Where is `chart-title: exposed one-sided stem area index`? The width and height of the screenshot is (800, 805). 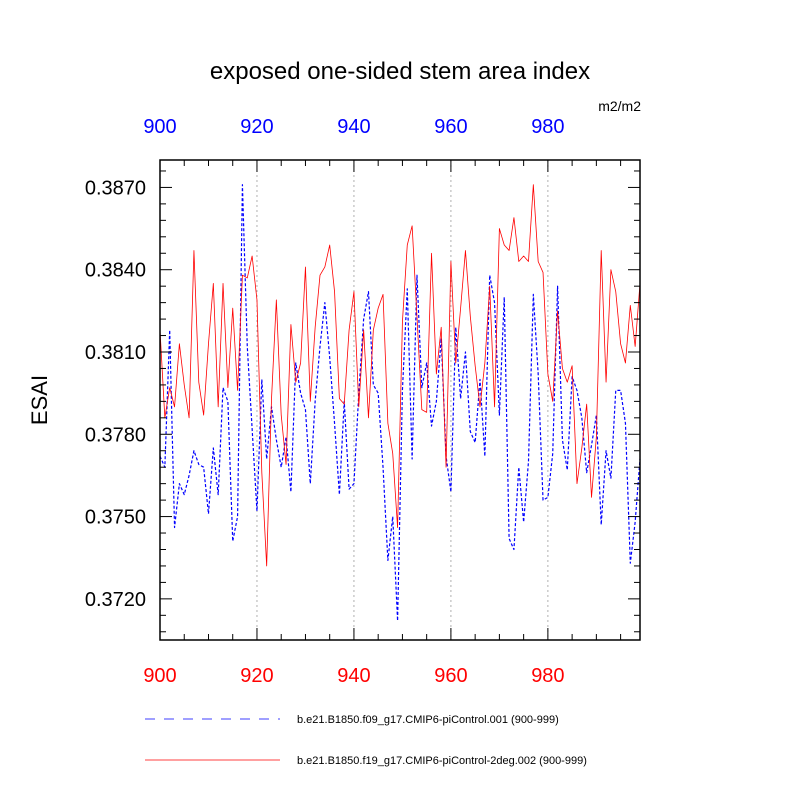 chart-title: exposed one-sided stem area index is located at coordinates (400, 71).